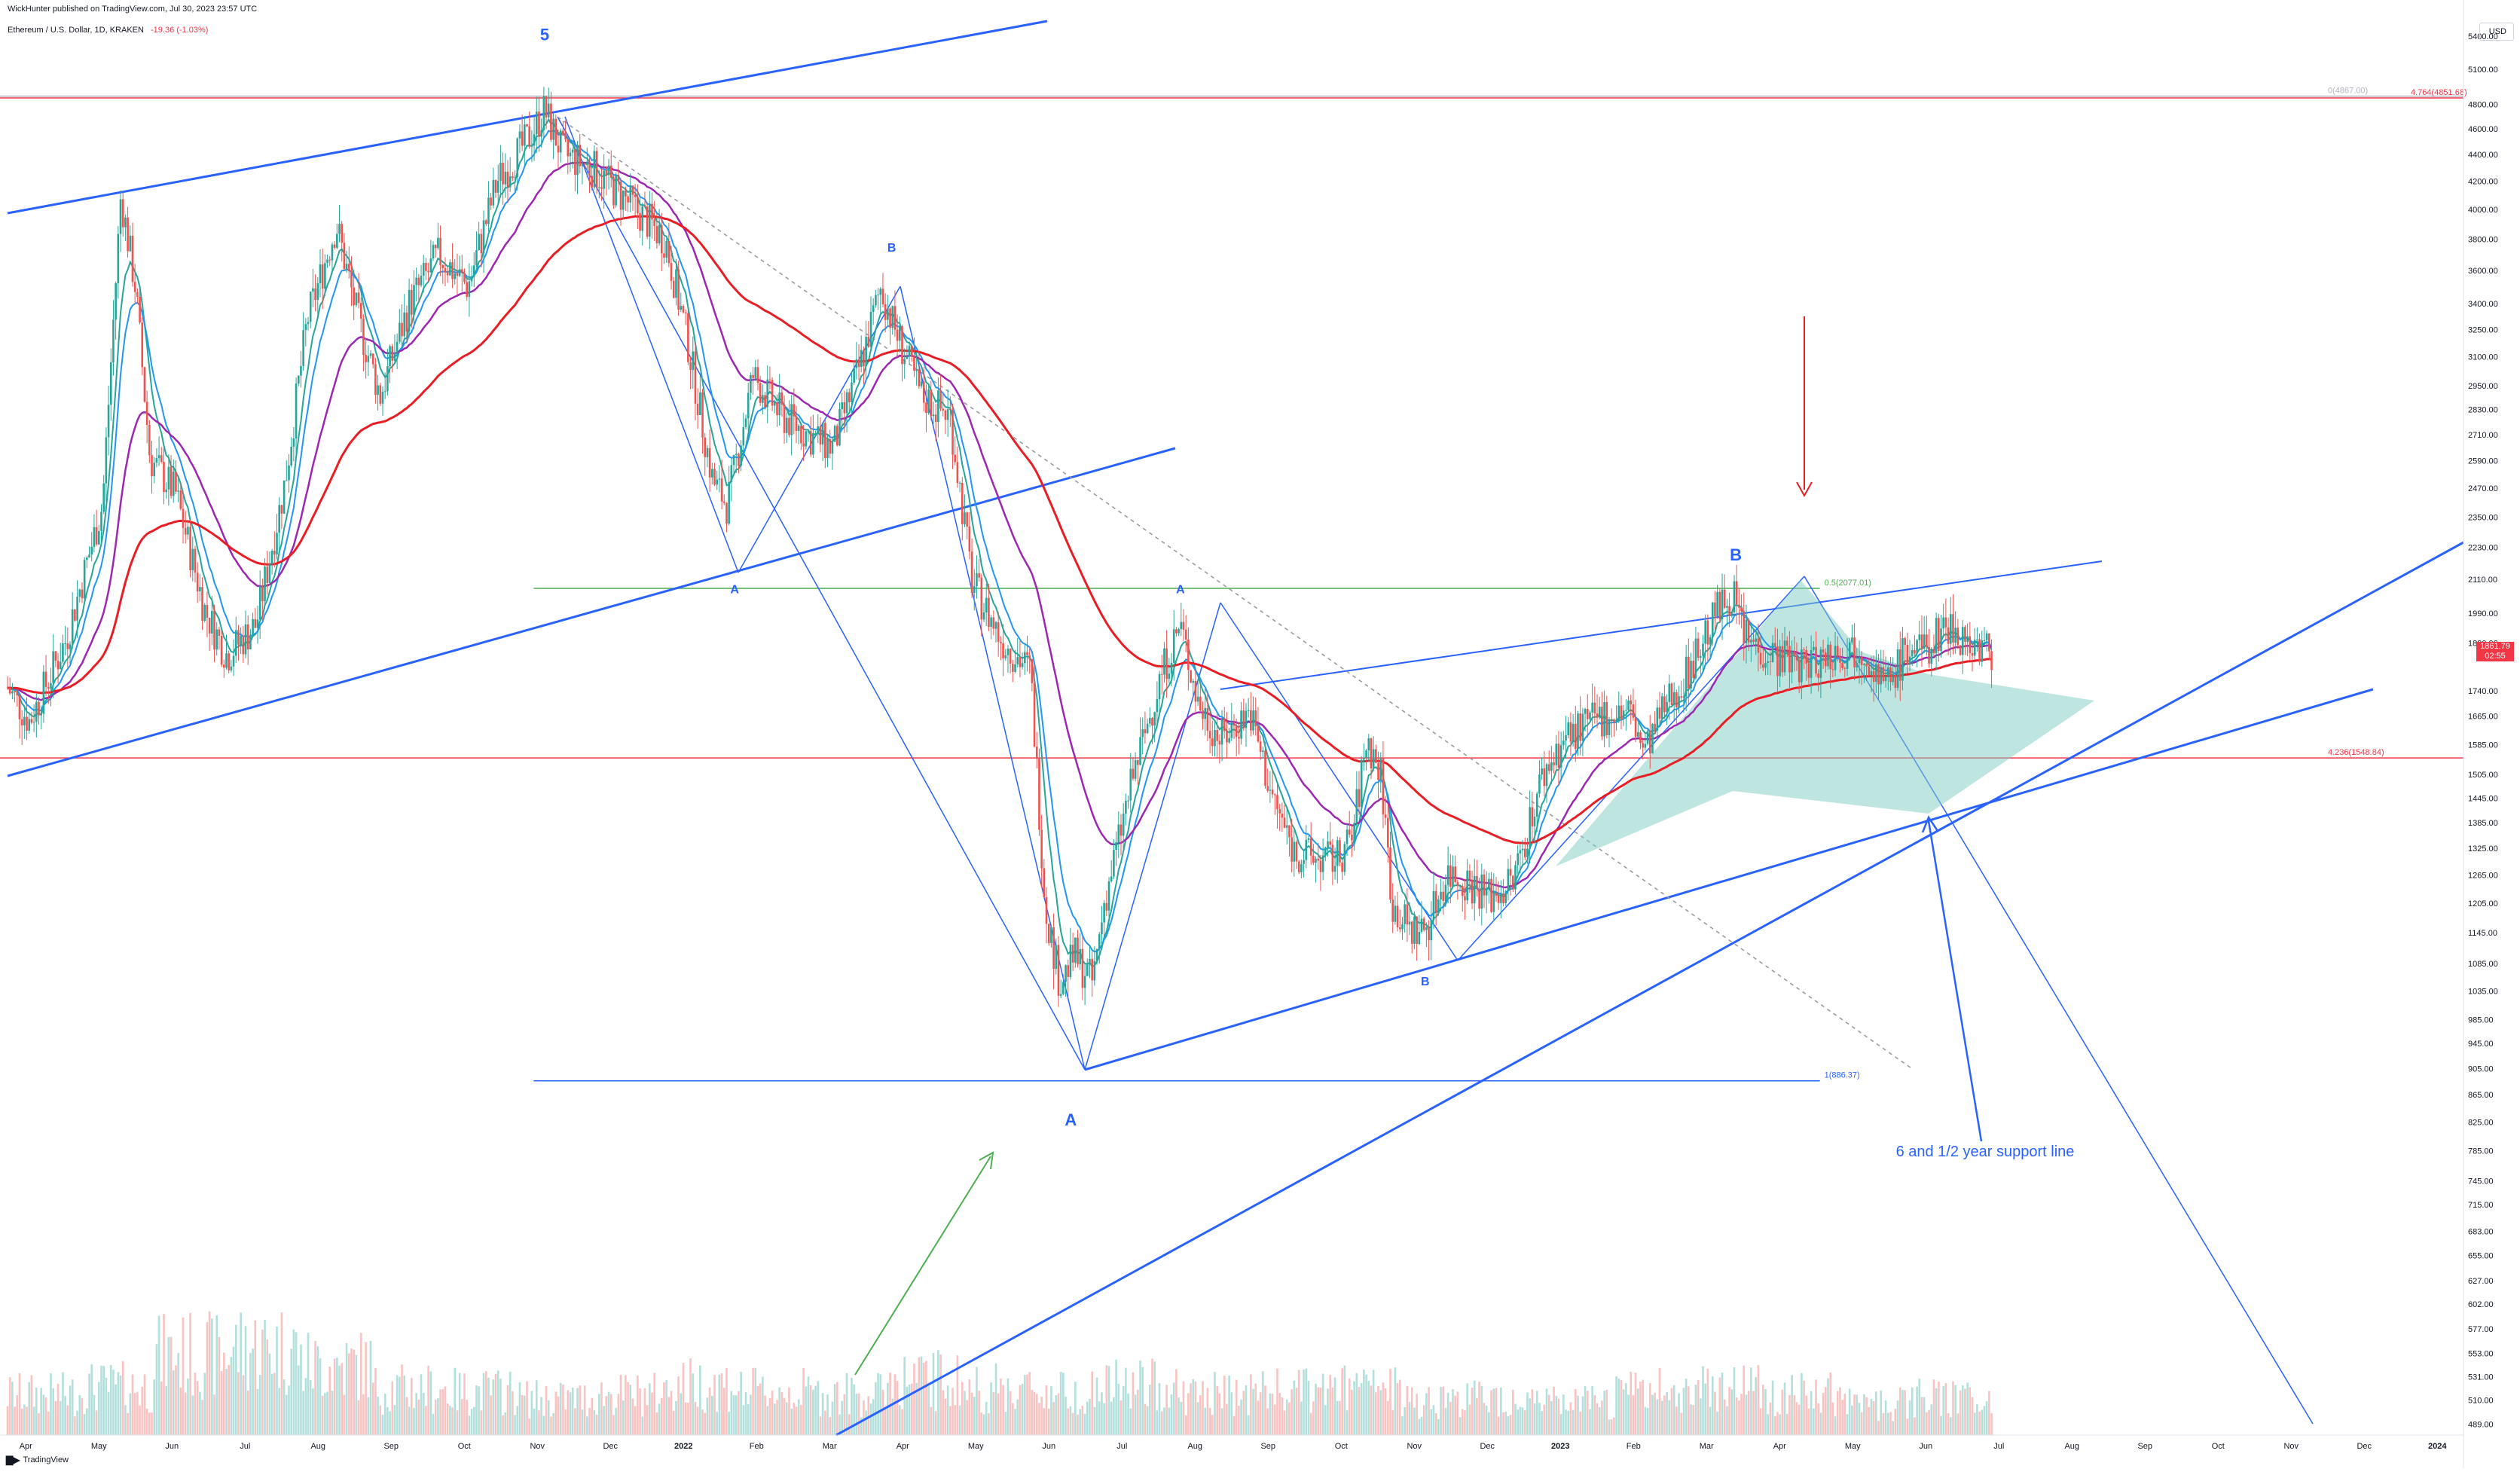  Describe the element at coordinates (2481, 1122) in the screenshot. I see `y-tick-label: 825.00` at that location.